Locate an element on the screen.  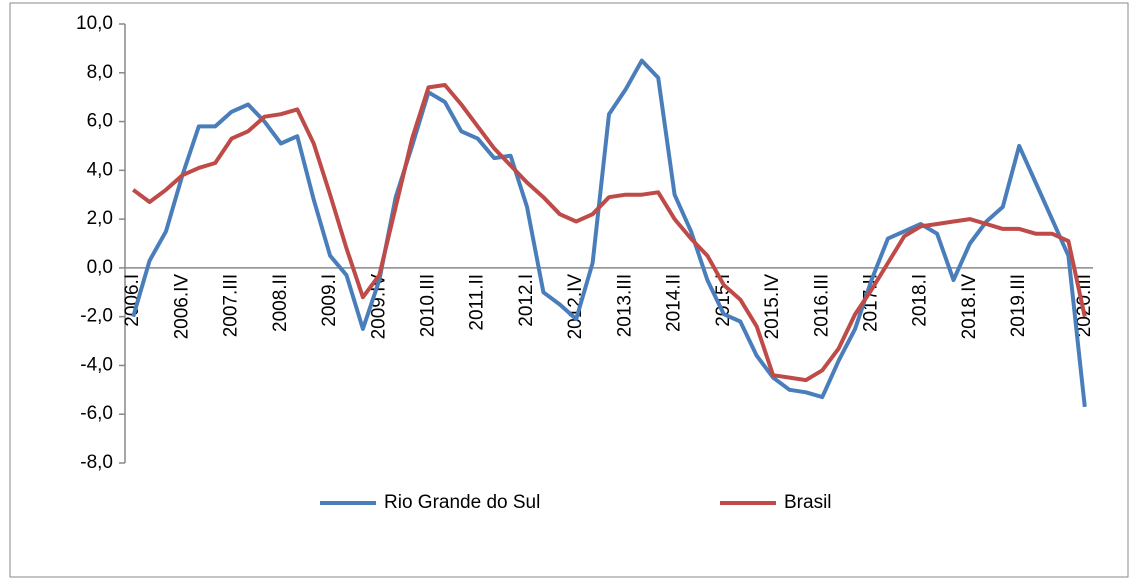
x-tick-label: 2009.IV is located at coordinates (378, 307).